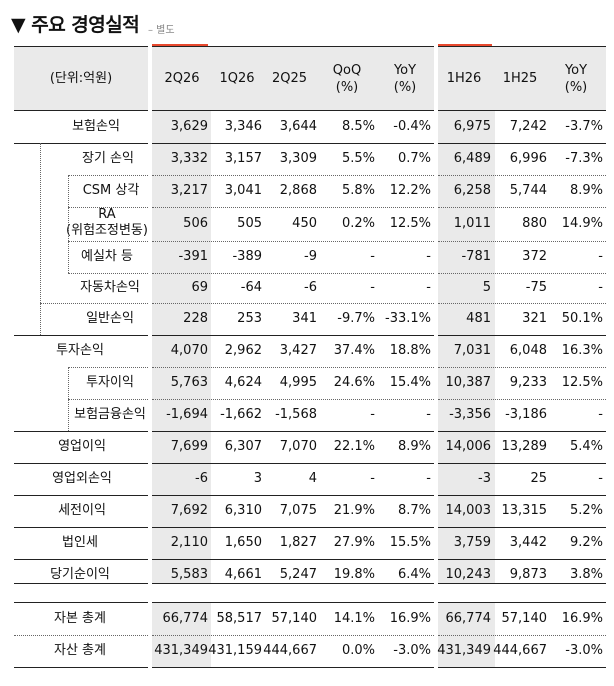 Image resolution: width=614 pixels, height=686 pixels. What do you see at coordinates (586, 510) in the screenshot?
I see `table-cell: 5.2%` at bounding box center [586, 510].